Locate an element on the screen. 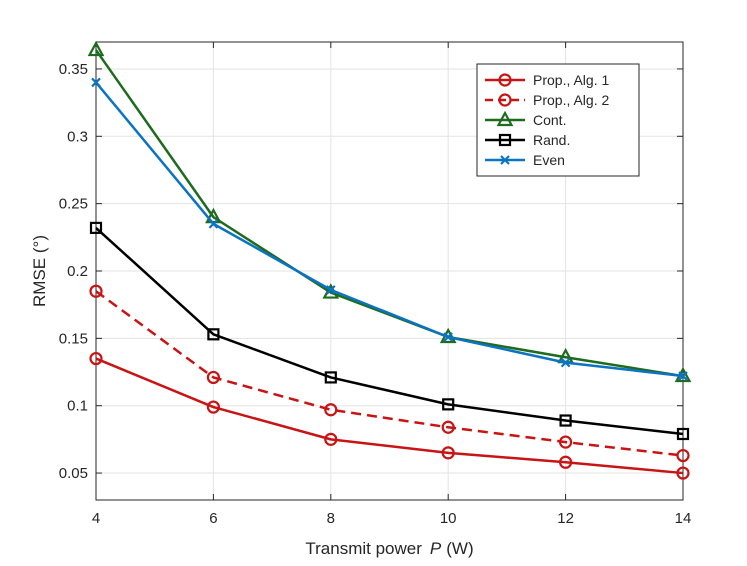 Image resolution: width=747 pixels, height=566 pixels. y-tick-label: 0.1 is located at coordinates (77, 406).